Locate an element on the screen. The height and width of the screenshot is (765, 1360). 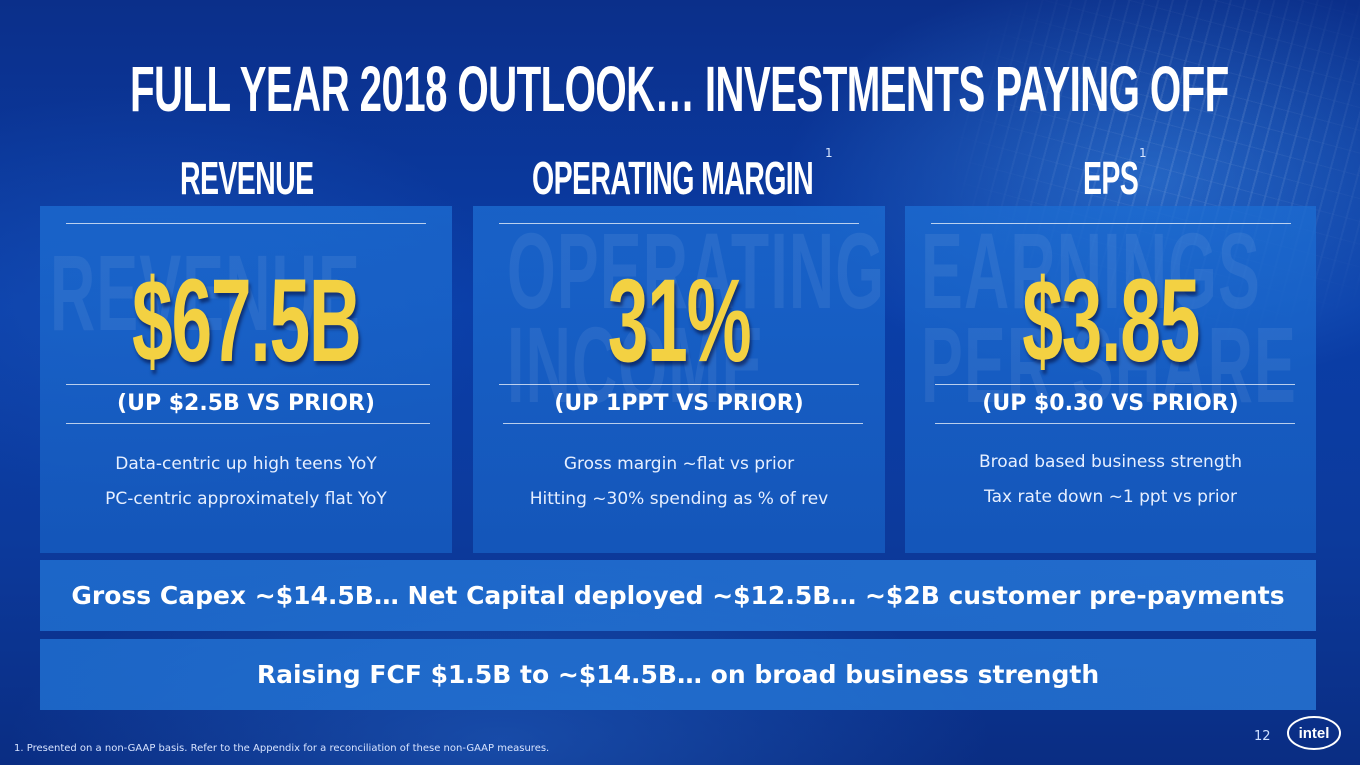
eps-value: $3.85 is located at coordinates (1111, 321).